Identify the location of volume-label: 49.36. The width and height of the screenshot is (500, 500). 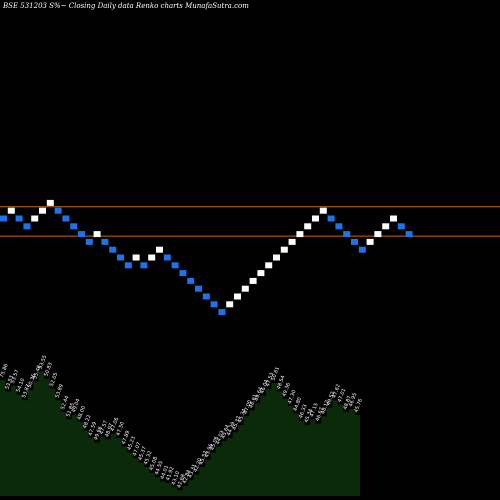
(286, 390).